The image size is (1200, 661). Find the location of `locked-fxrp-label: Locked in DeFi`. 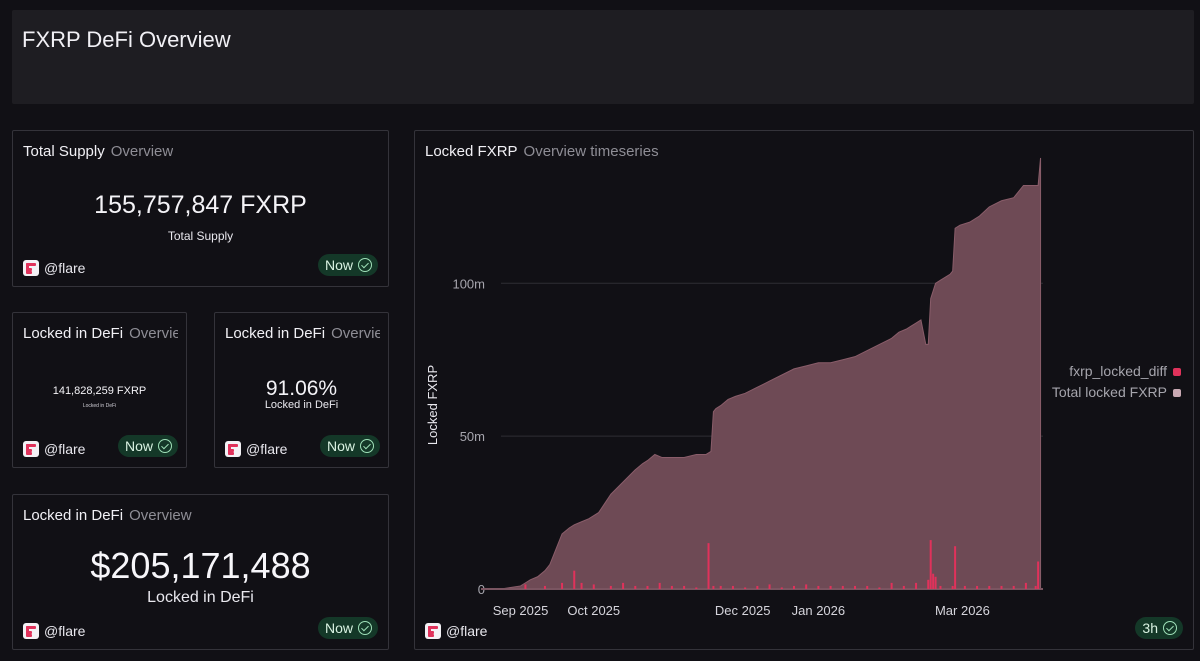

locked-fxrp-label: Locked in DeFi is located at coordinates (99, 406).